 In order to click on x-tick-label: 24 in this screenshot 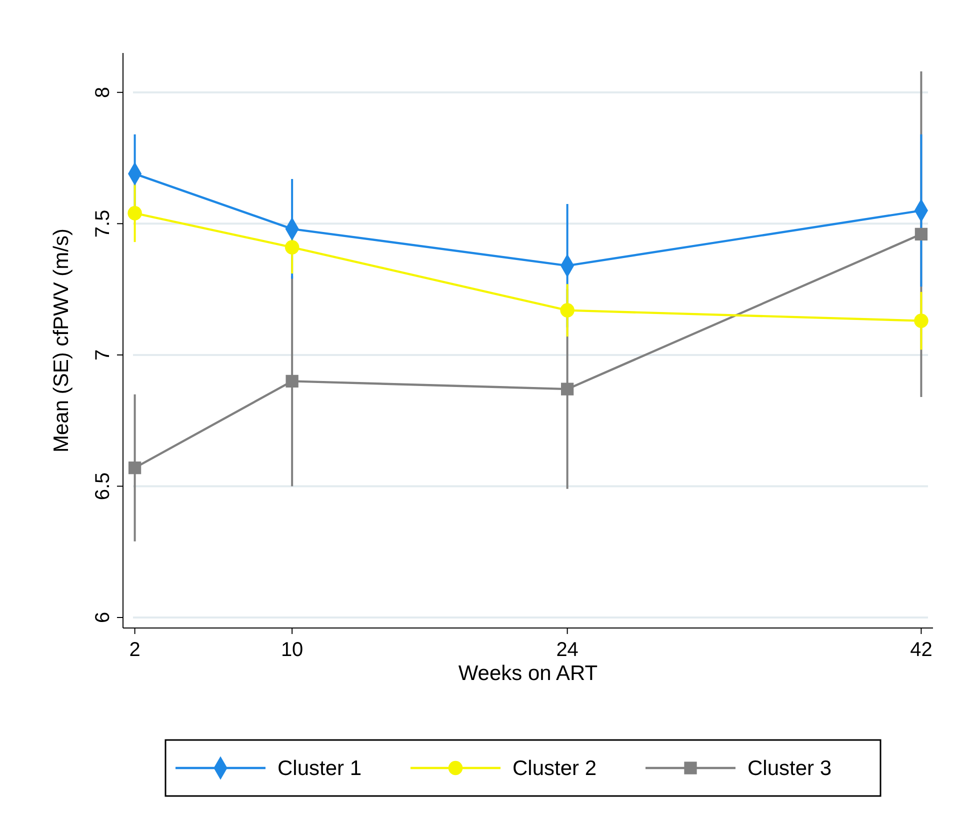, I will do `click(567, 650)`.